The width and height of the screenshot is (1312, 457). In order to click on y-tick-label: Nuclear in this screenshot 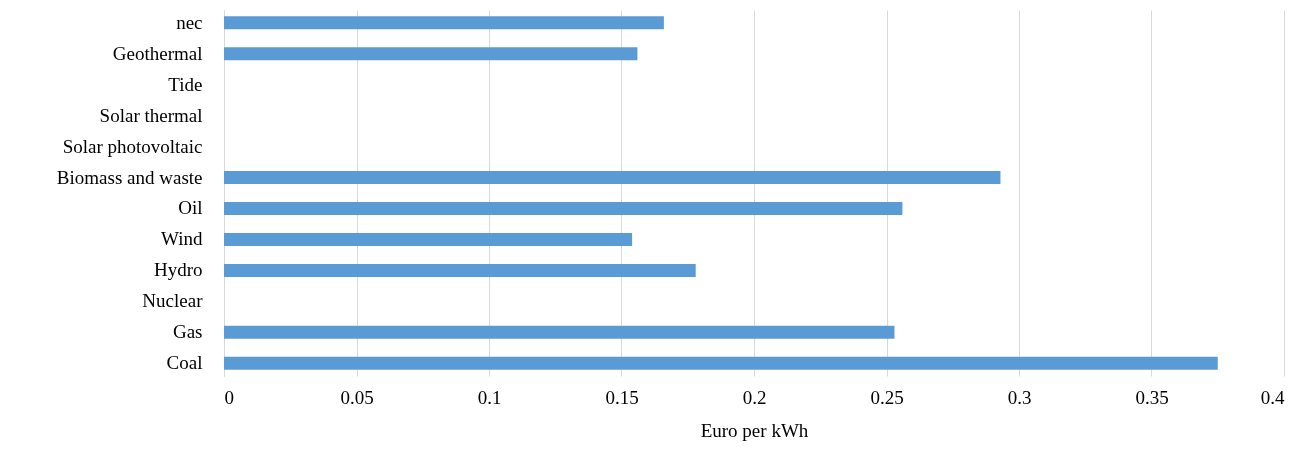, I will do `click(173, 301)`.